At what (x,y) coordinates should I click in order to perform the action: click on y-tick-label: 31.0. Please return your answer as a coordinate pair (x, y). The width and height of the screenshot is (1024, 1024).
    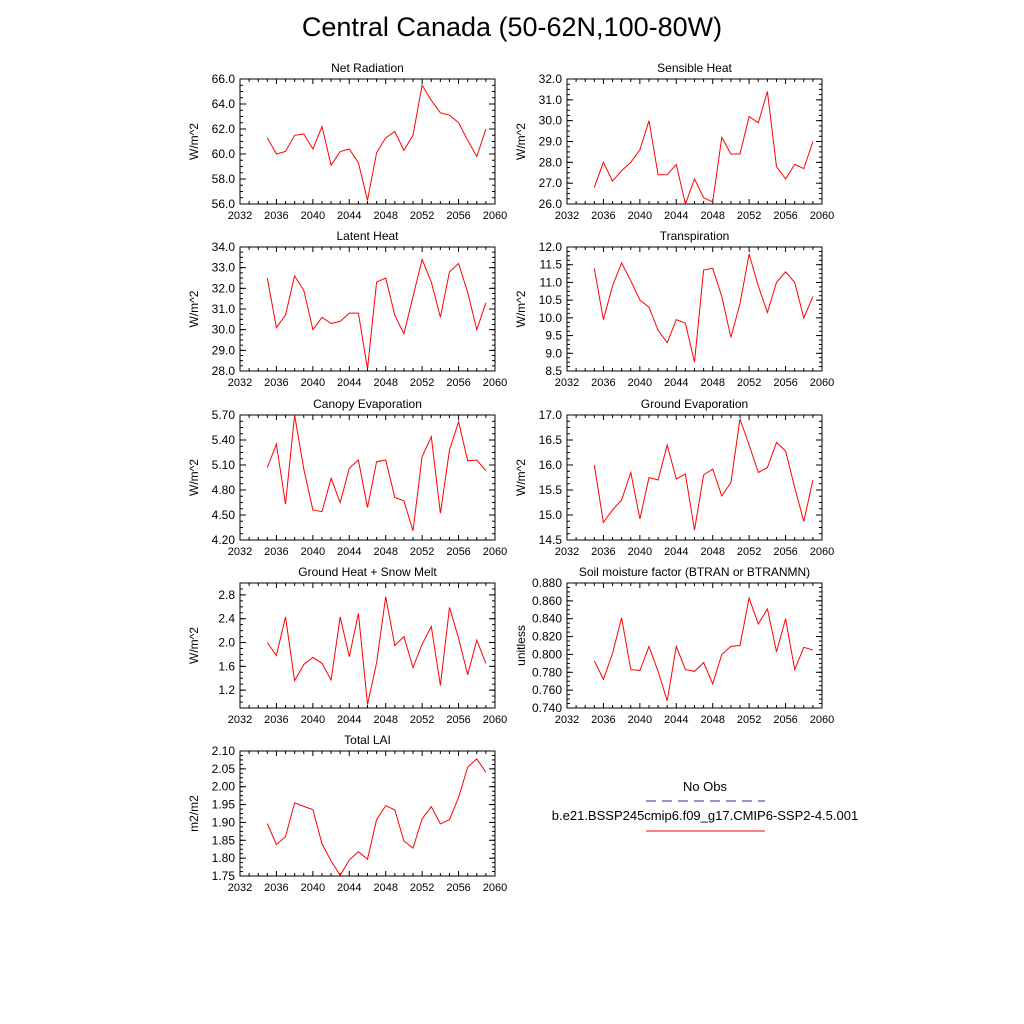
    Looking at the image, I should click on (551, 100).